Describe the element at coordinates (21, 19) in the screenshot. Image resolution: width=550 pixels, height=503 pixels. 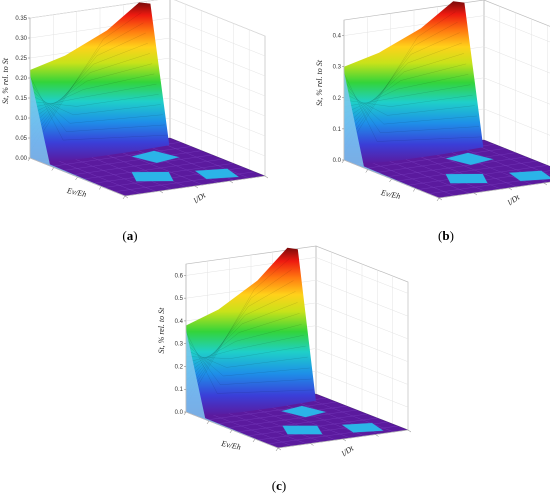
I see `z-tick-label: 0.35` at that location.